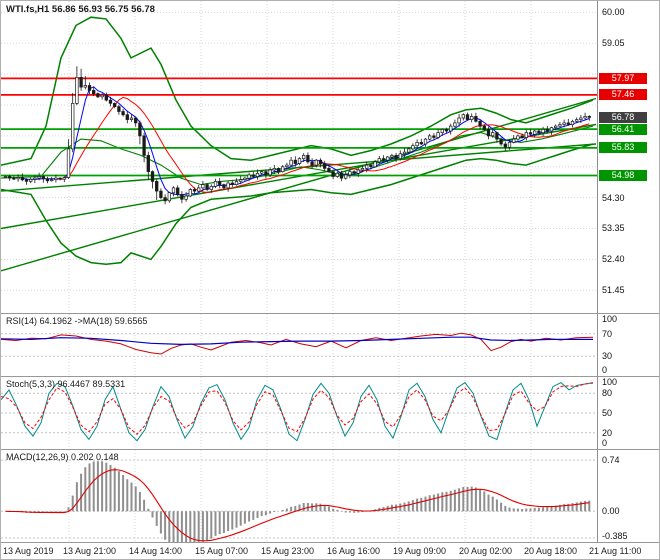 This screenshot has width=660, height=560. I want to click on time-axis-label: 16 Aug 16:00, so click(354, 551).